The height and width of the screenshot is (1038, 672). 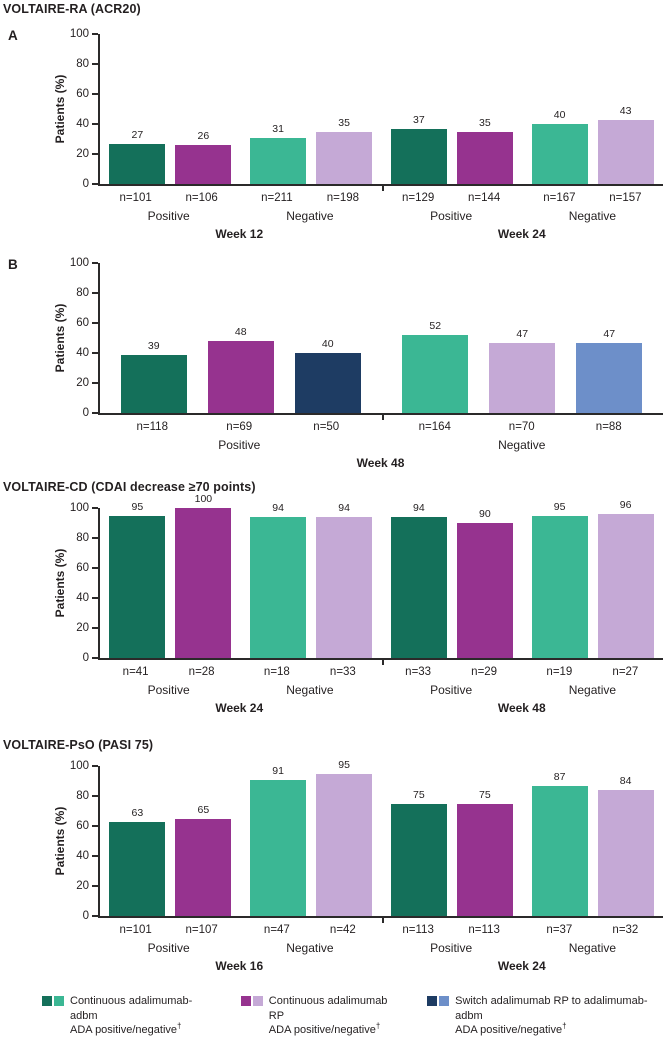 I want to click on bar-rp_neg: 94, so click(x=344, y=580).